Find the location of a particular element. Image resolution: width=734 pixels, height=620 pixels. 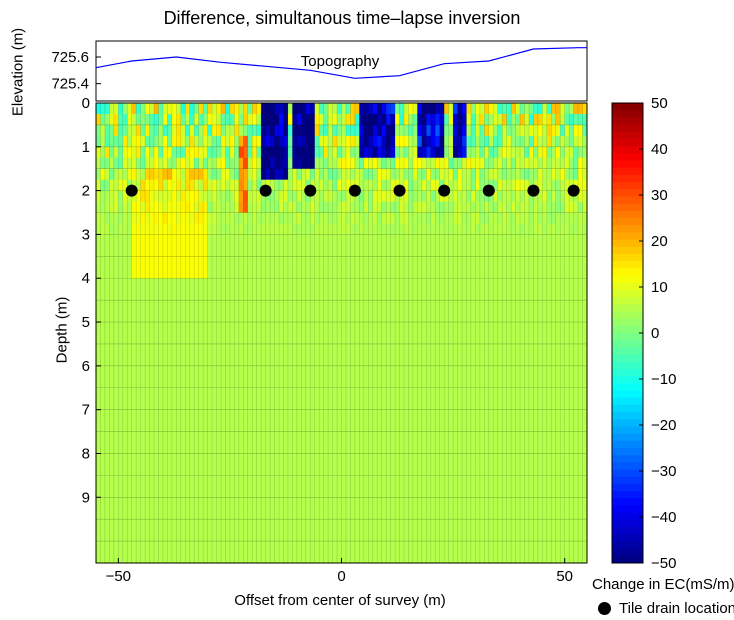

topography-annotation: Topography is located at coordinates (340, 61).